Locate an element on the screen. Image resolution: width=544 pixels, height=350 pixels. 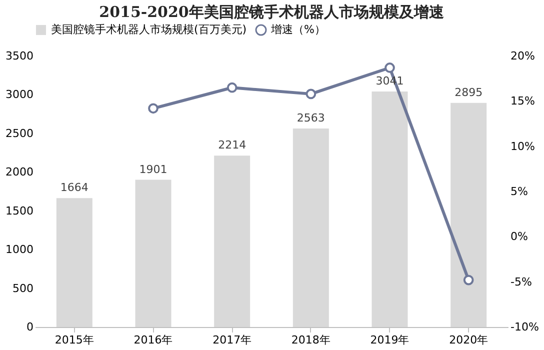
x-tick-label: 2019年 is located at coordinates (390, 340).